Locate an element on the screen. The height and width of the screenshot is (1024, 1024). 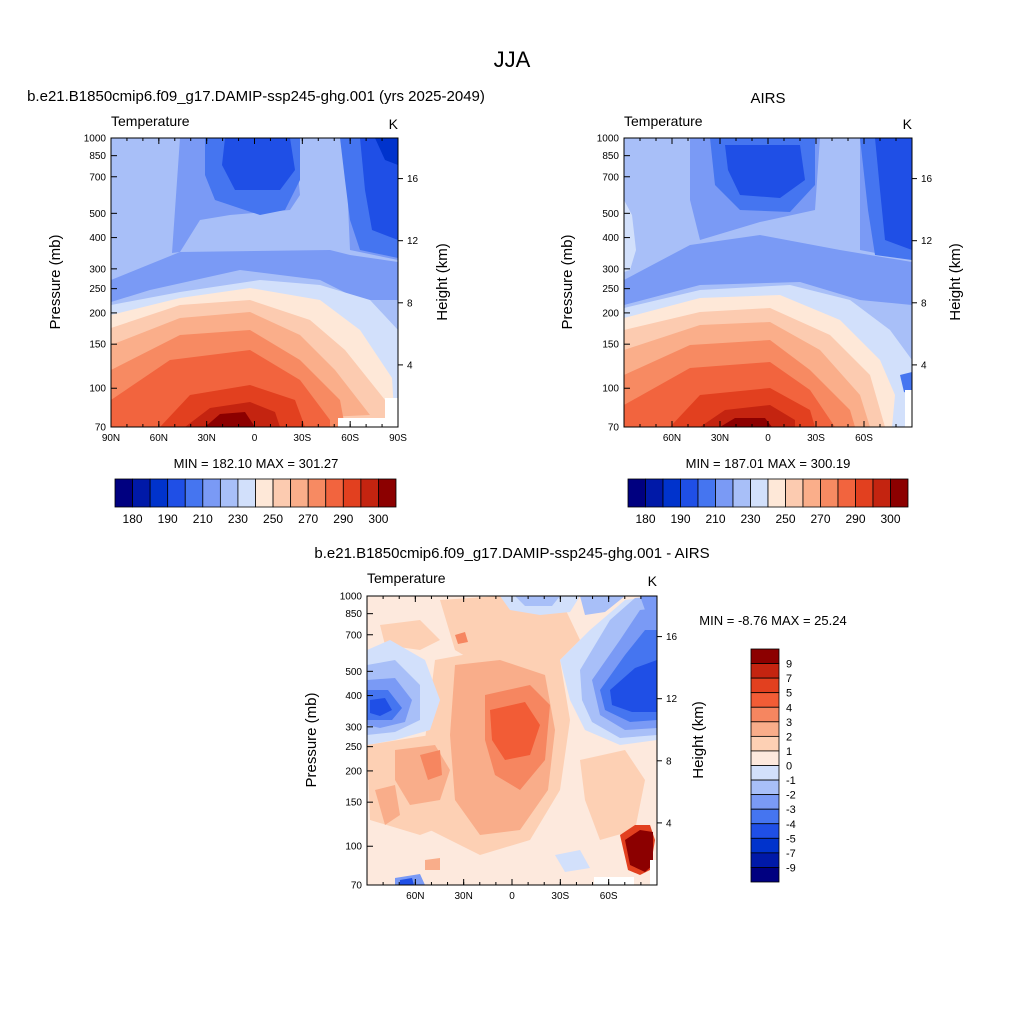
colorbar-label: 5 is located at coordinates (789, 694).